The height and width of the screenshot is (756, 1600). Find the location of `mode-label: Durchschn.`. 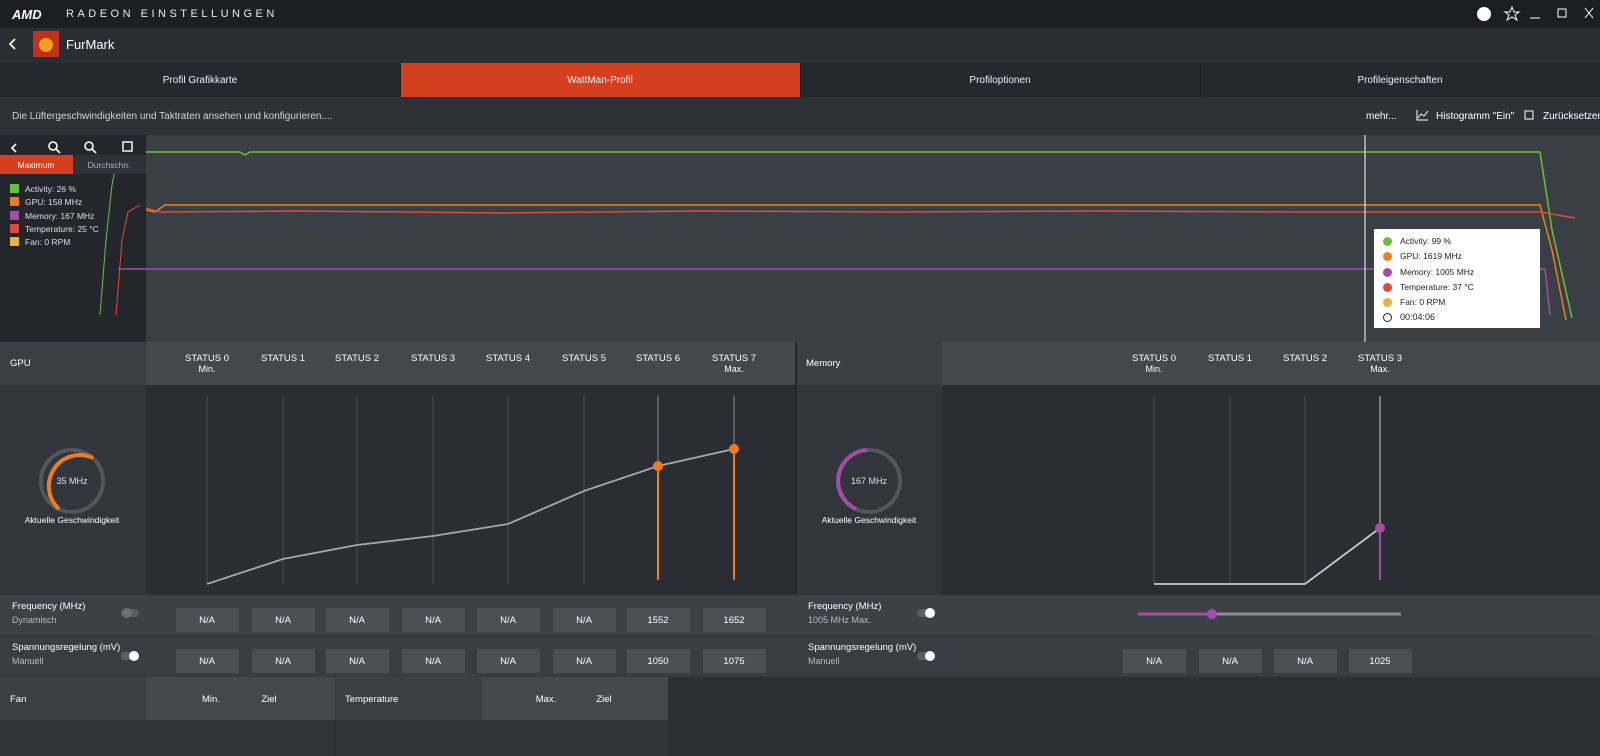

mode-label: Durchschn. is located at coordinates (109, 165).